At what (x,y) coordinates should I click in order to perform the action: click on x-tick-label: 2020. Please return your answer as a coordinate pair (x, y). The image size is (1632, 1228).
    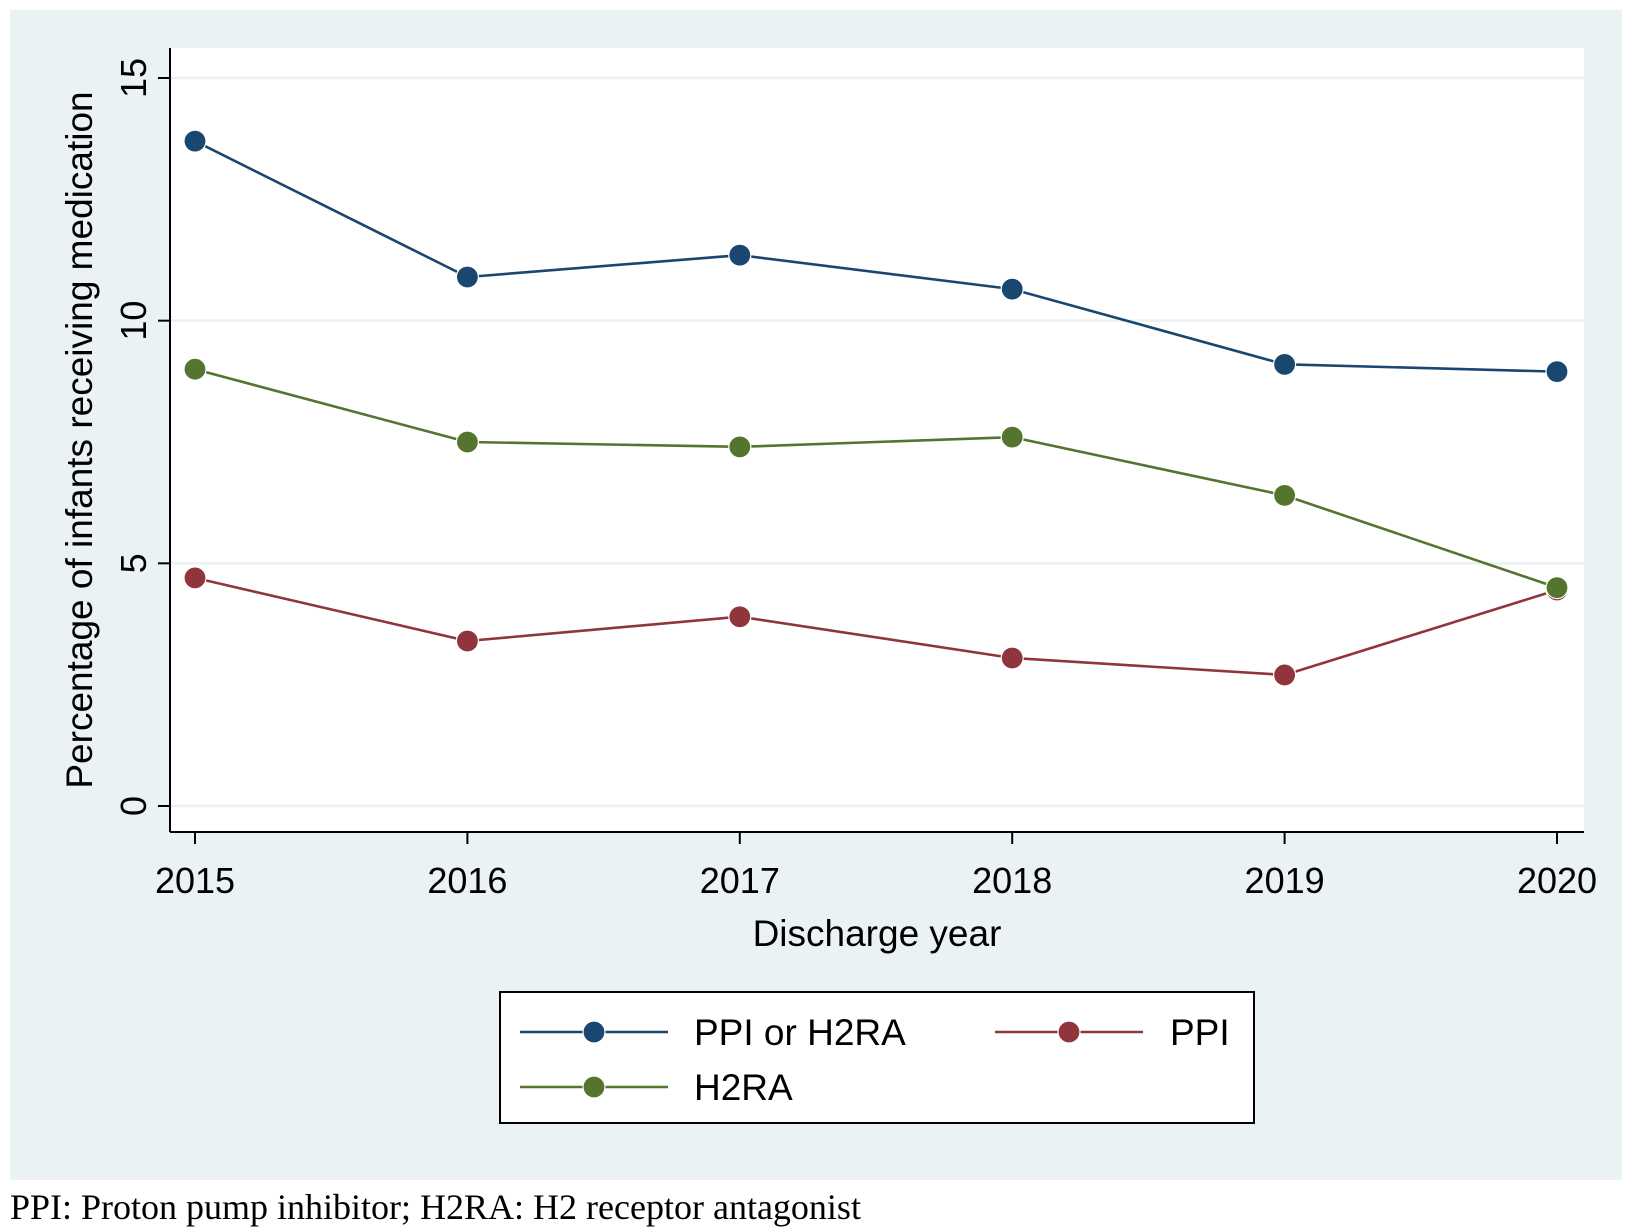
    Looking at the image, I should click on (1557, 880).